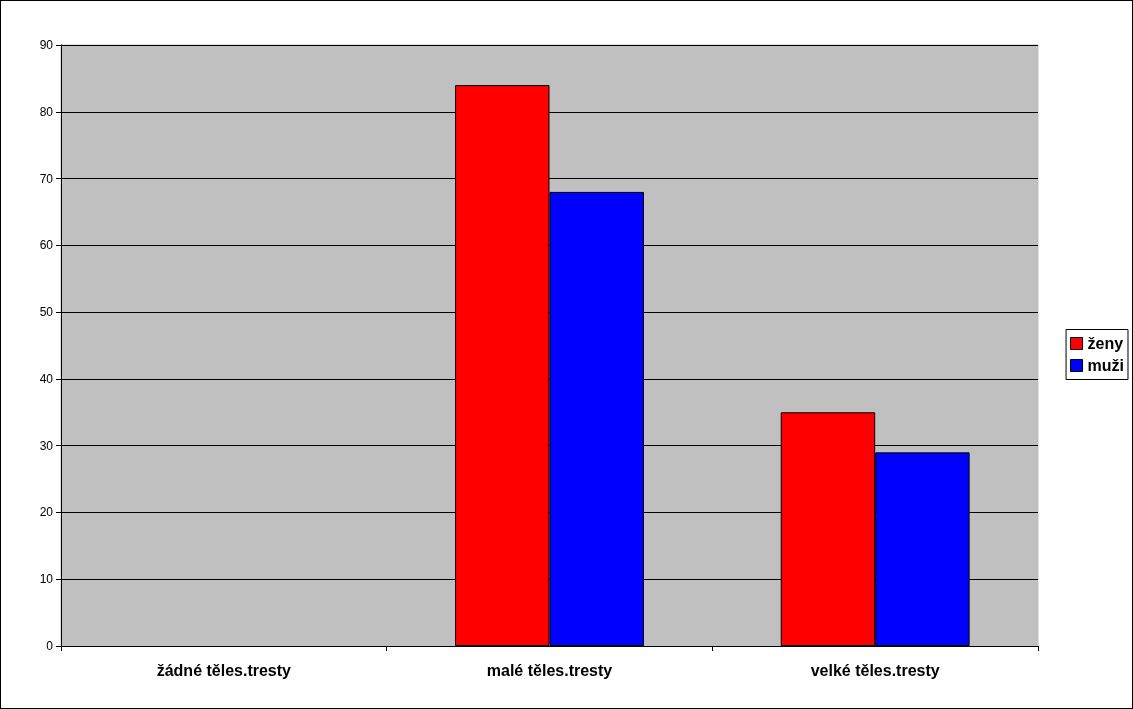 This screenshot has height=709, width=1133. I want to click on x-tick-label: malé těles.tresty, so click(549, 670).